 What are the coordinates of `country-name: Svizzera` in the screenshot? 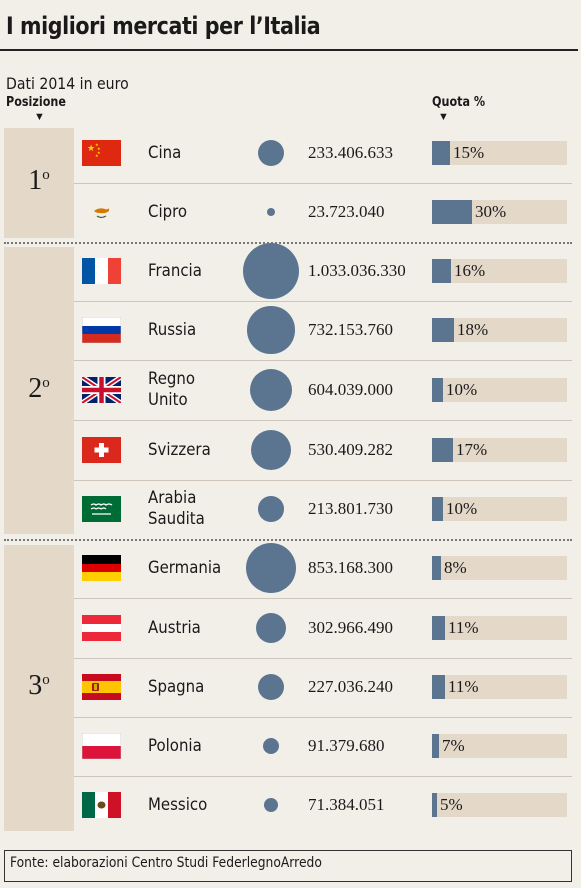 It's located at (179, 449).